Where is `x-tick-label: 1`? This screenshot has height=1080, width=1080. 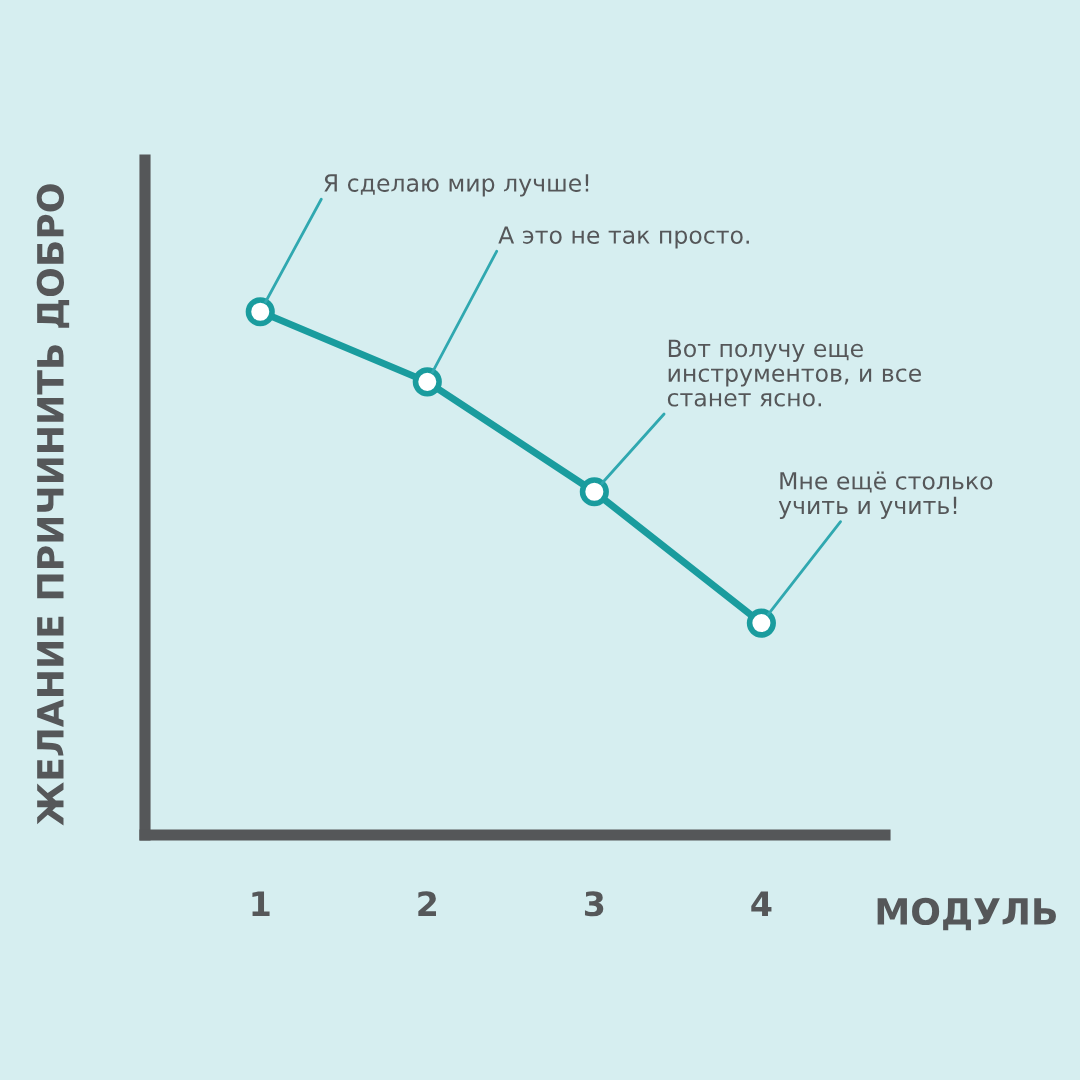
x-tick-label: 1 is located at coordinates (261, 903).